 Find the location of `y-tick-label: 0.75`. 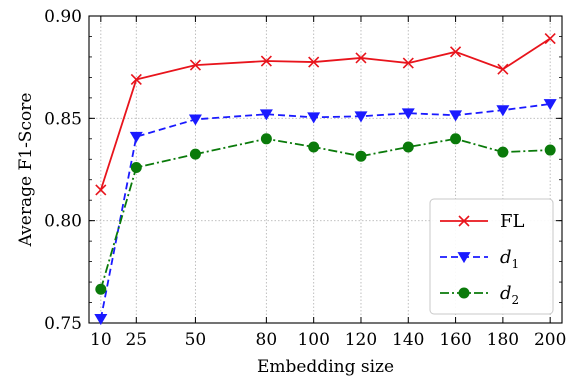

y-tick-label: 0.75 is located at coordinates (63, 324).